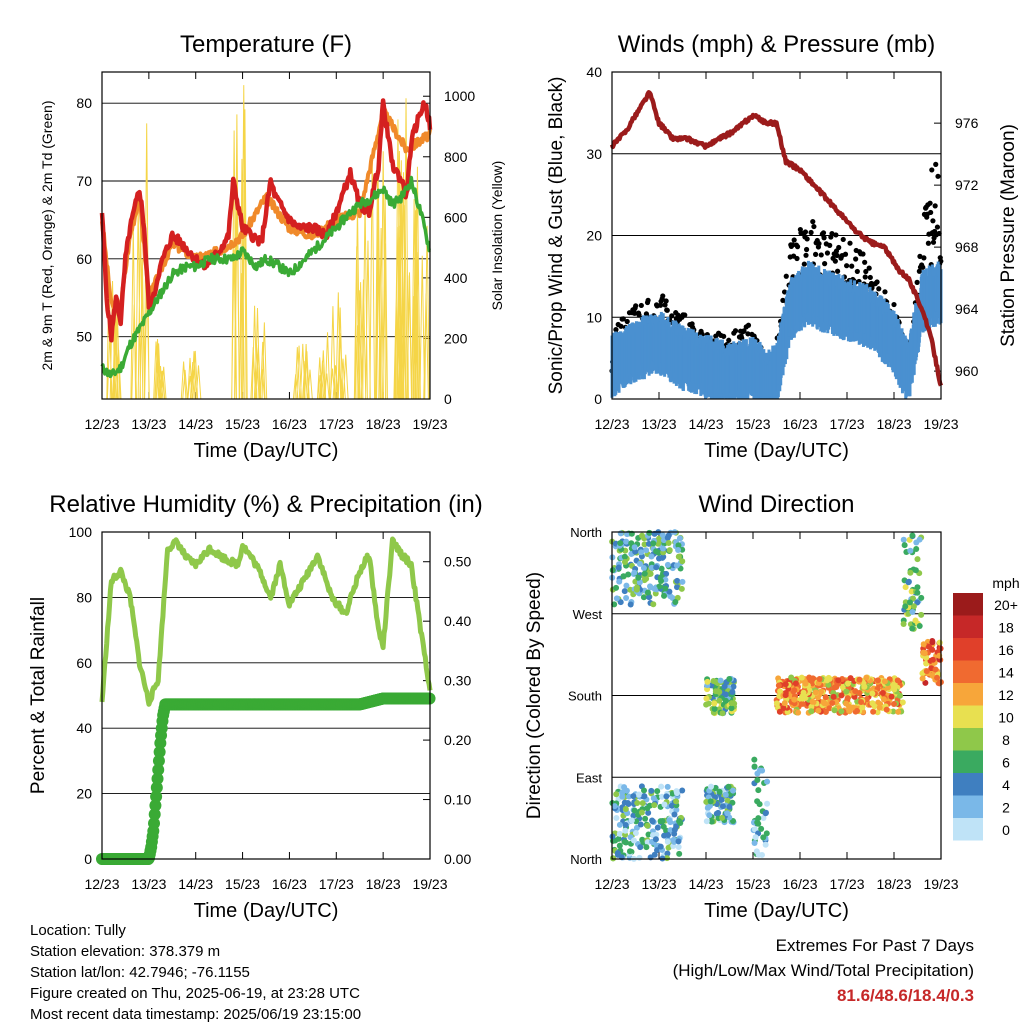 The width and height of the screenshot is (1024, 1025). I want to click on y2-tick-label: 0.10, so click(457, 800).